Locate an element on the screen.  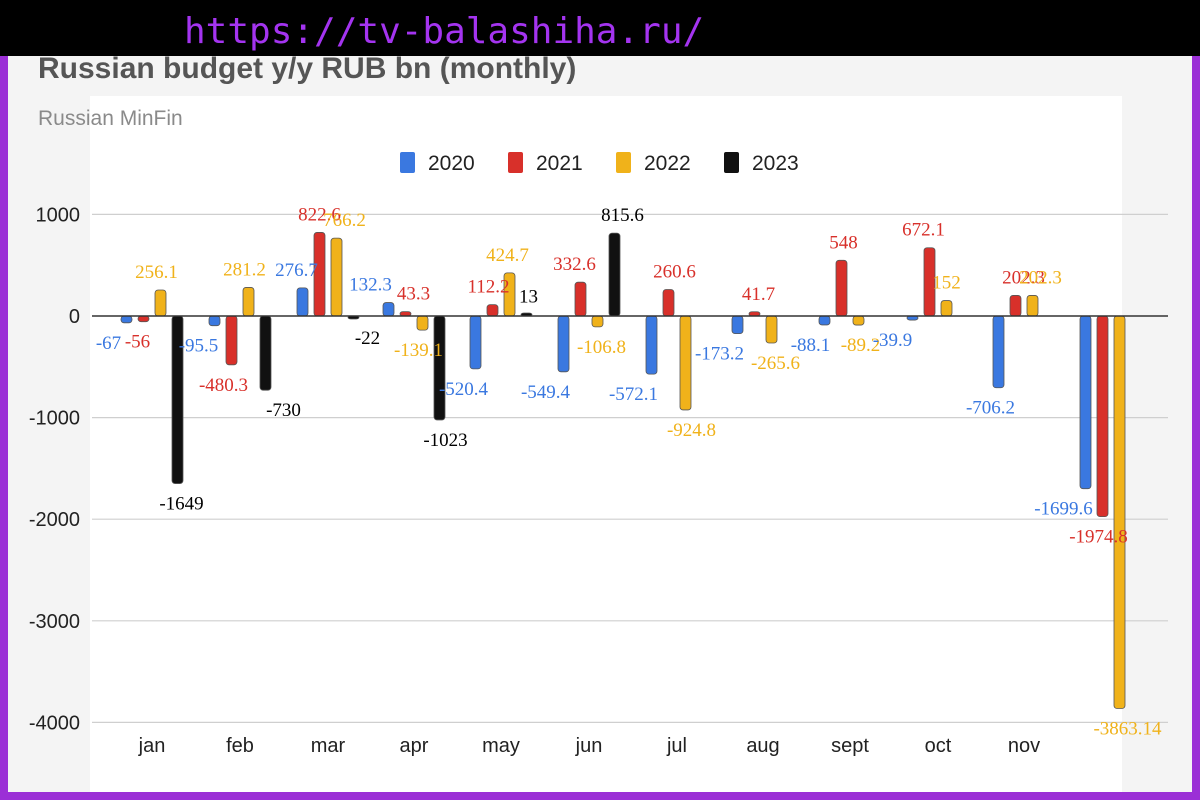
bar-2021-jan is located at coordinates (143, 319).